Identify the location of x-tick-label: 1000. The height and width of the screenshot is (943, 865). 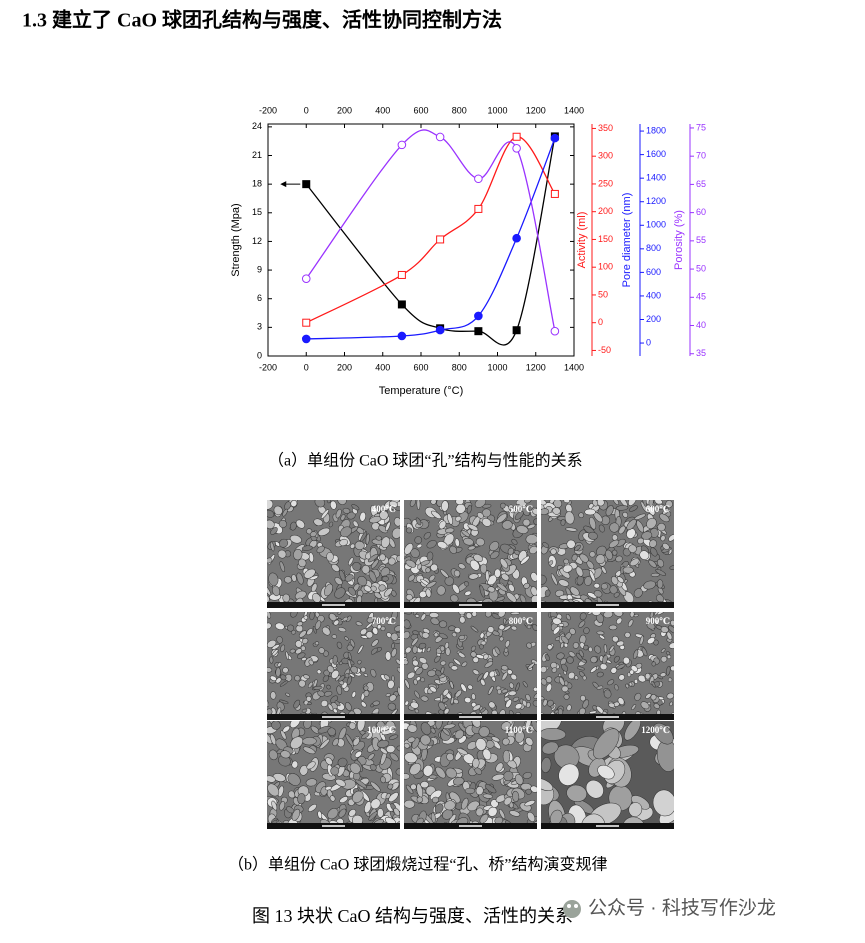
(497, 367).